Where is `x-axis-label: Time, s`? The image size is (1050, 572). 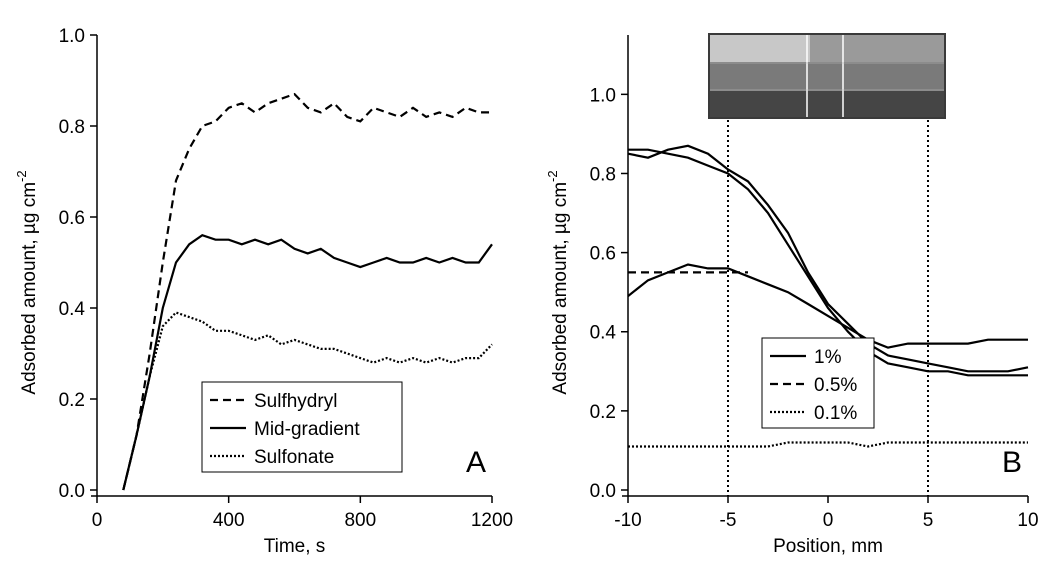 x-axis-label: Time, s is located at coordinates (295, 546).